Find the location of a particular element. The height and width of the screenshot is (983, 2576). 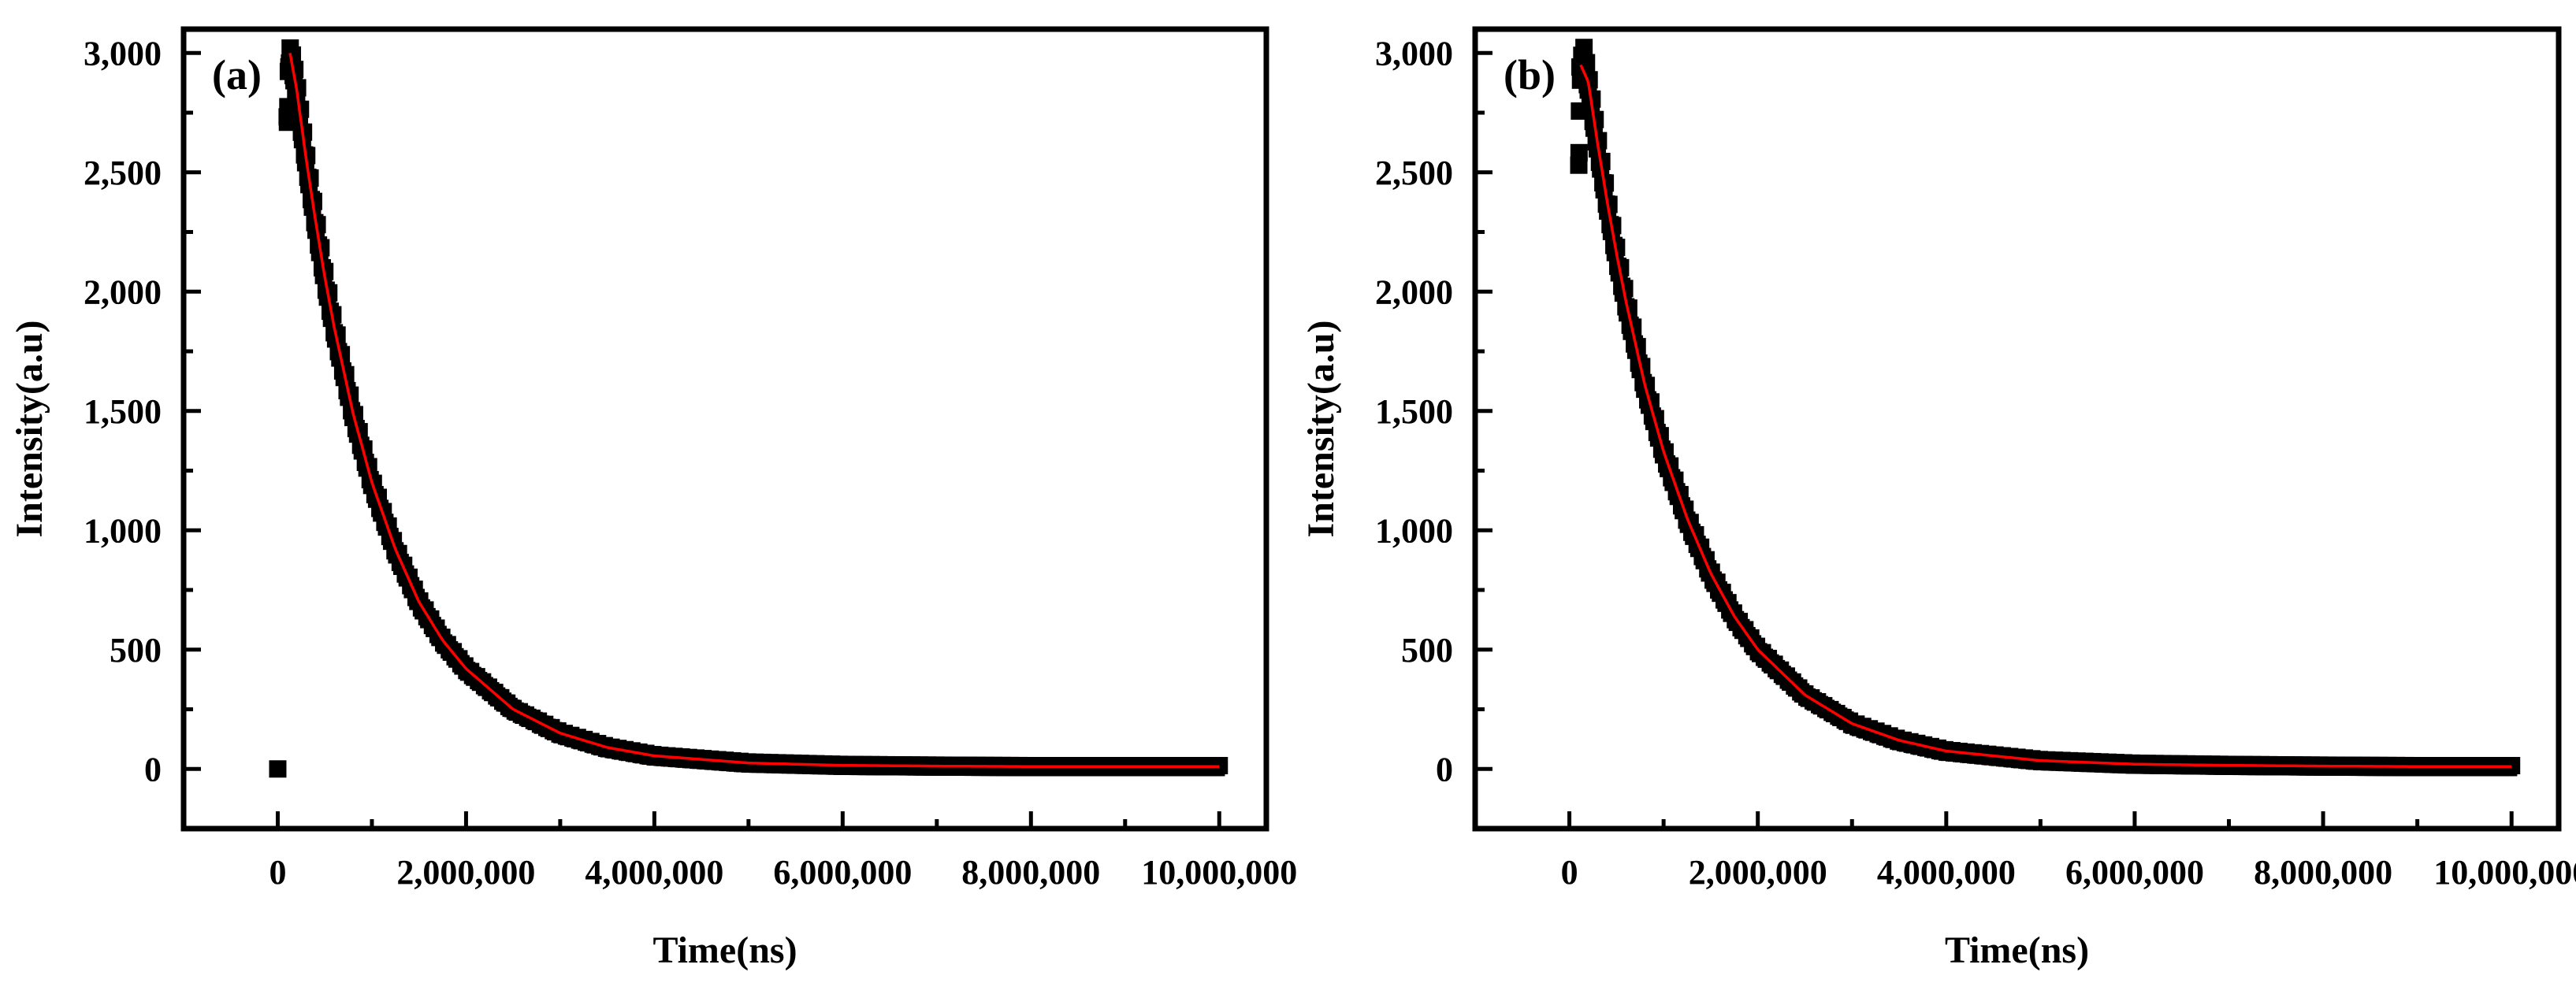

panel-label: (a) is located at coordinates (237, 74).